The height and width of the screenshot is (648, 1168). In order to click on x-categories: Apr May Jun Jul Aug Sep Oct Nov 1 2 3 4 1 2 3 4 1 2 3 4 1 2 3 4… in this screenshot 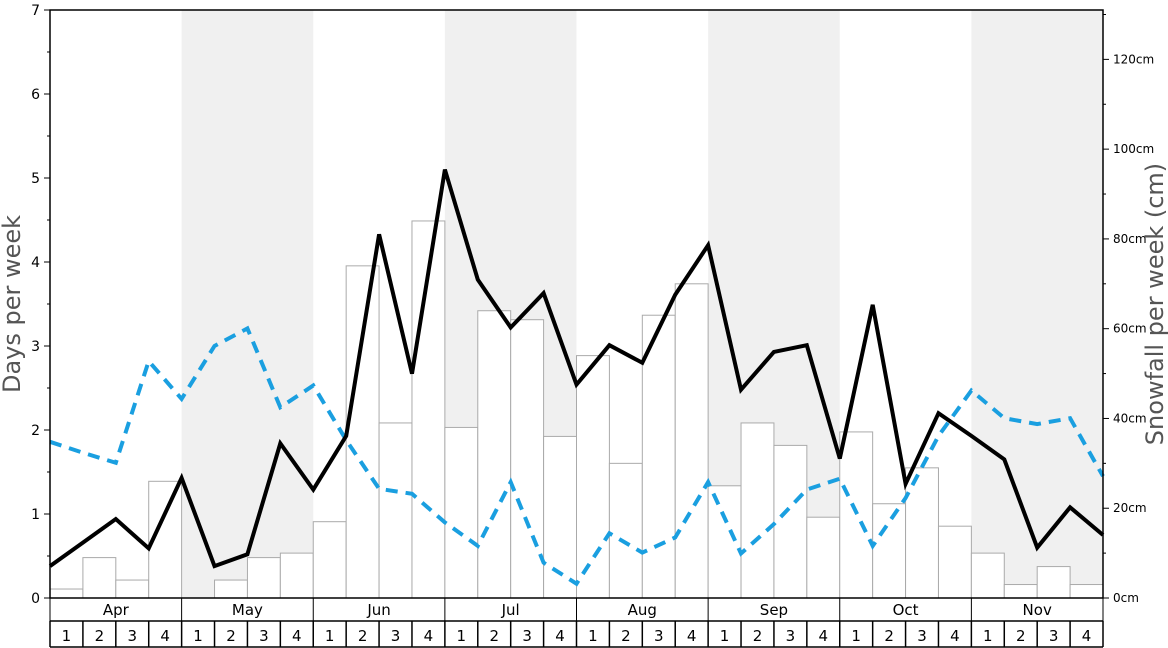, I will do `click(576, 623)`.